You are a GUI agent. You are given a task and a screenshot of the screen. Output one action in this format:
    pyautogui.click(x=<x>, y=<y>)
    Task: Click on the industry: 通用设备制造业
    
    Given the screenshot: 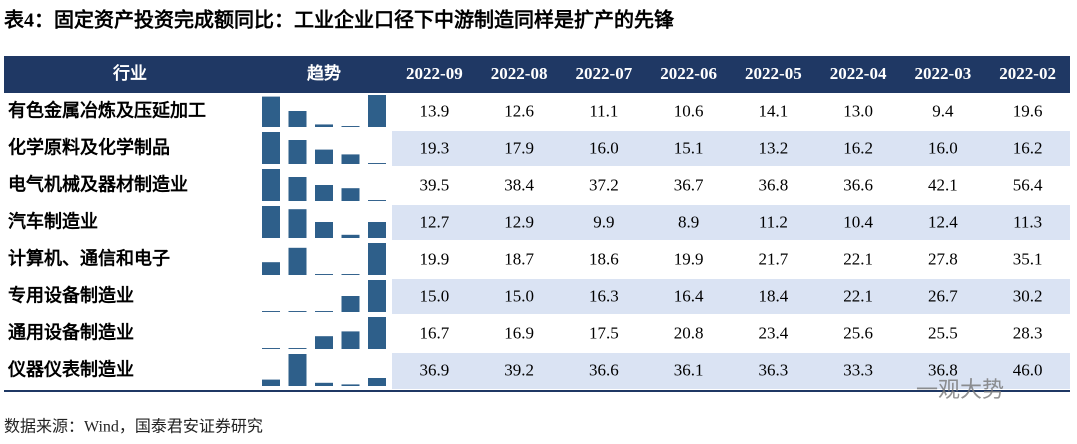 What is the action you would take?
    pyautogui.click(x=71, y=332)
    